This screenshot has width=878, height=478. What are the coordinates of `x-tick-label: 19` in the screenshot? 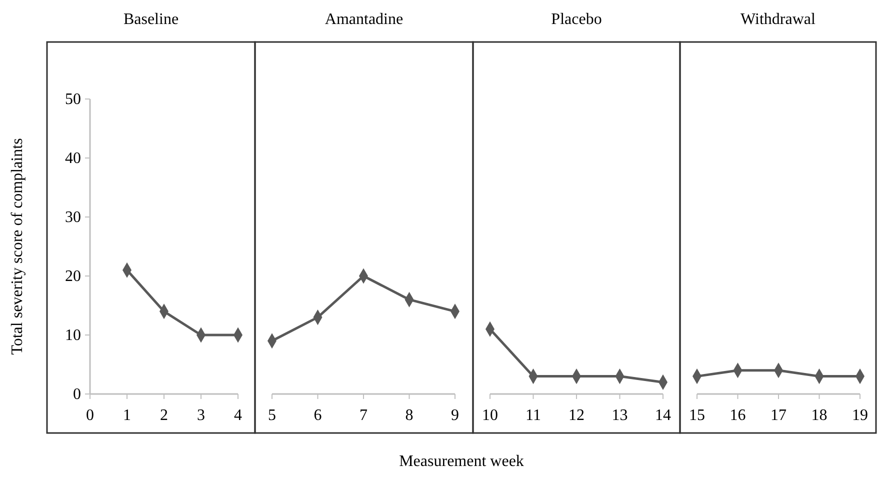 It's located at (860, 415).